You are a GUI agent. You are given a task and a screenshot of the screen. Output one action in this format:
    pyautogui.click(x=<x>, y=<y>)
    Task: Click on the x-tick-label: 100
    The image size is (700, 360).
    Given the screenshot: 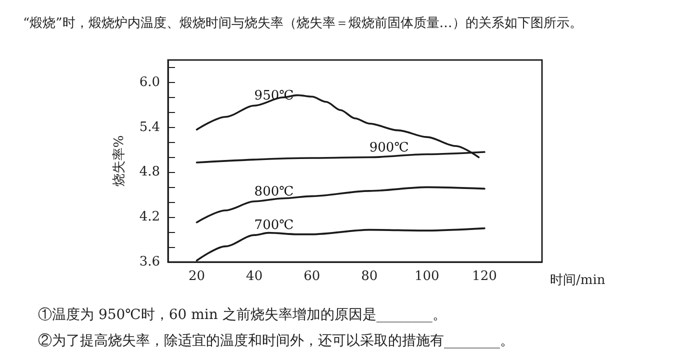 What is the action you would take?
    pyautogui.click(x=427, y=276)
    